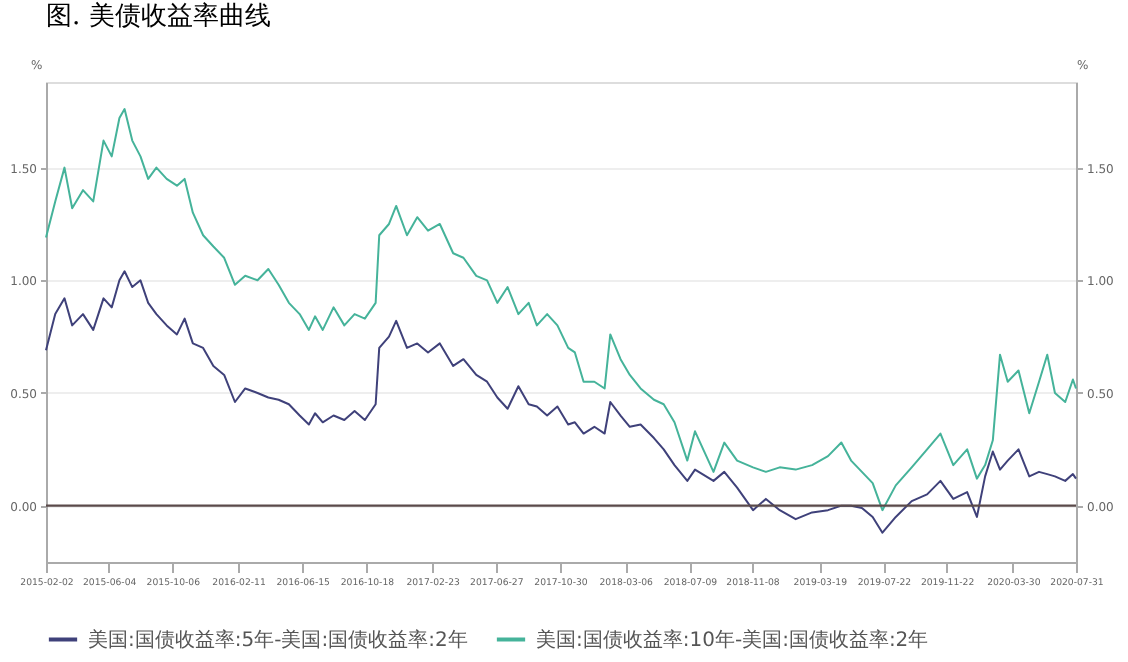  Describe the element at coordinates (732, 639) in the screenshot. I see `legend-label: 美国:国债收益率:10年-美国:国债收益率:2年` at that location.